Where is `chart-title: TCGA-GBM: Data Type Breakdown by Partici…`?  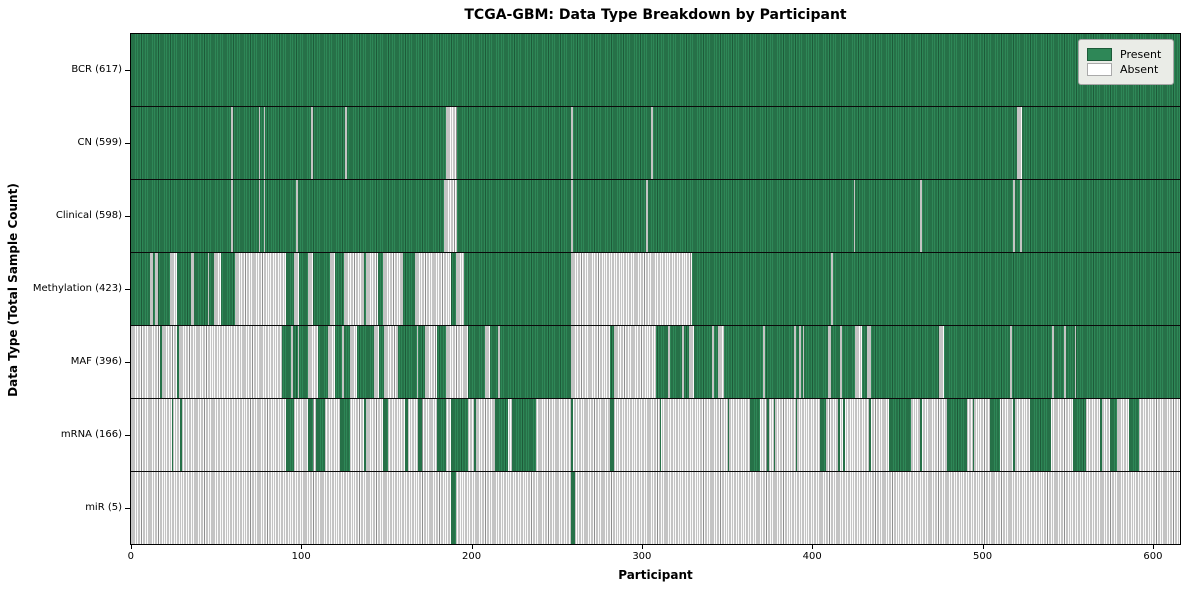 chart-title: TCGA-GBM: Data Type Breakdown by Partici… is located at coordinates (655, 15).